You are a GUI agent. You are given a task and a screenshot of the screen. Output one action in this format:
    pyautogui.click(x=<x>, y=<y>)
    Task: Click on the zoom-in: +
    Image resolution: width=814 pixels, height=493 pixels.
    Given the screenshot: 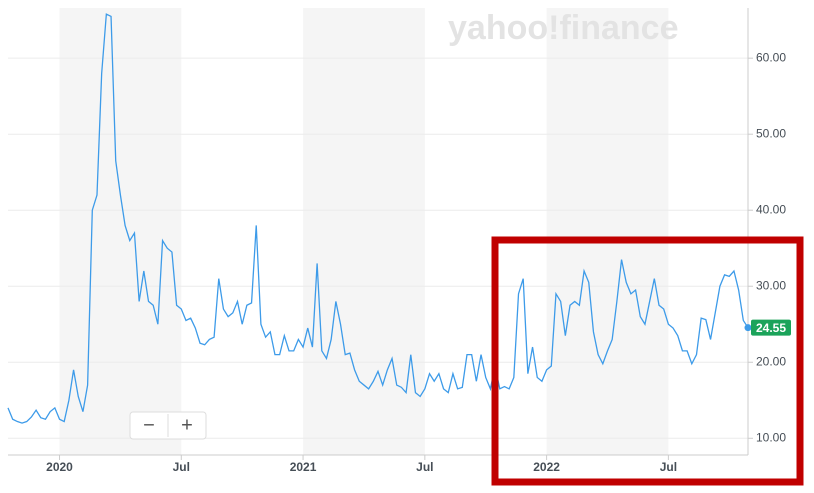 What is the action you would take?
    pyautogui.click(x=187, y=425)
    